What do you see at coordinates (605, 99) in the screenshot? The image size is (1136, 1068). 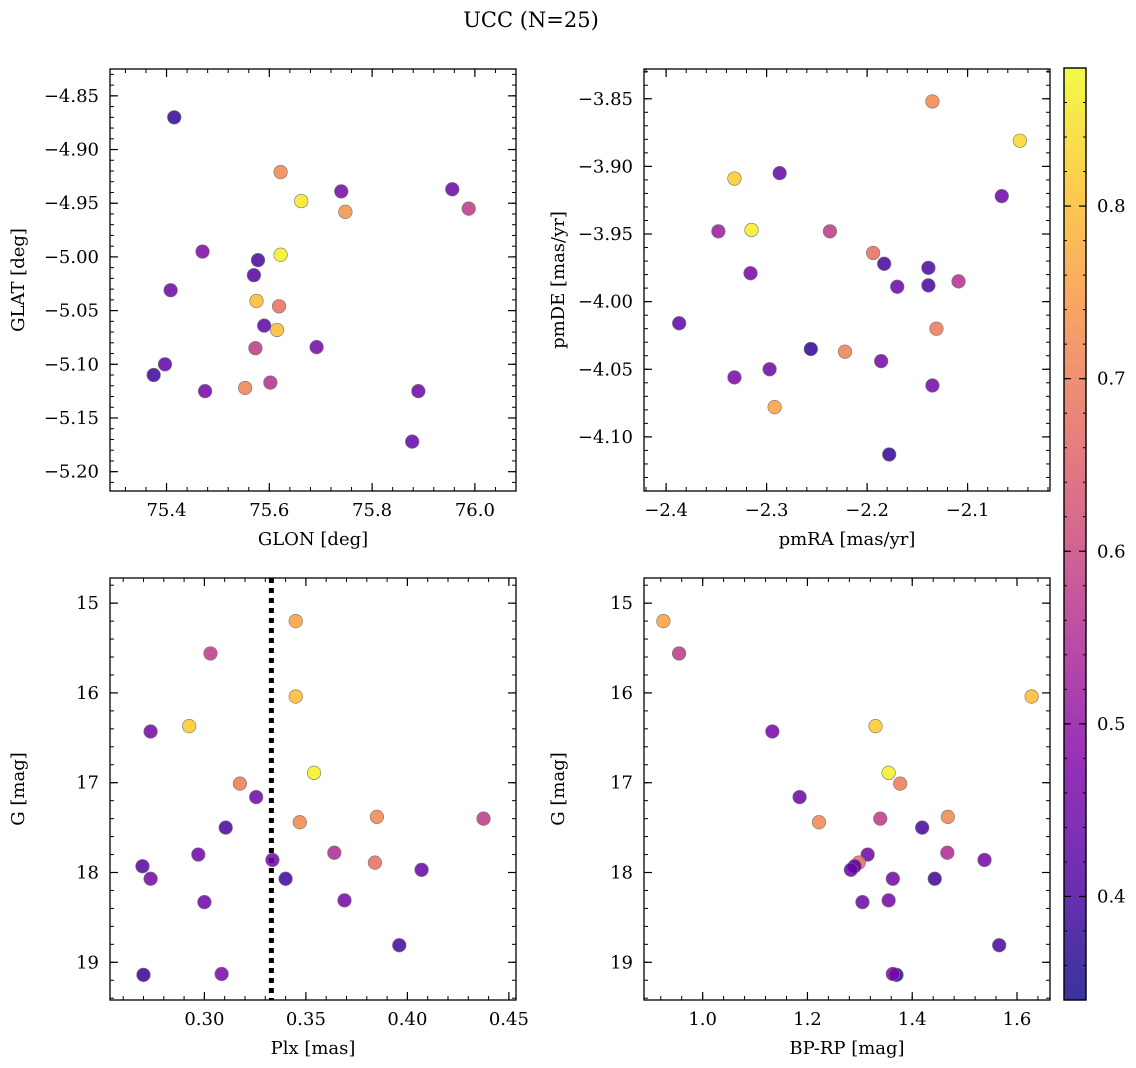 I see `y-tick-label: −3.85` at bounding box center [605, 99].